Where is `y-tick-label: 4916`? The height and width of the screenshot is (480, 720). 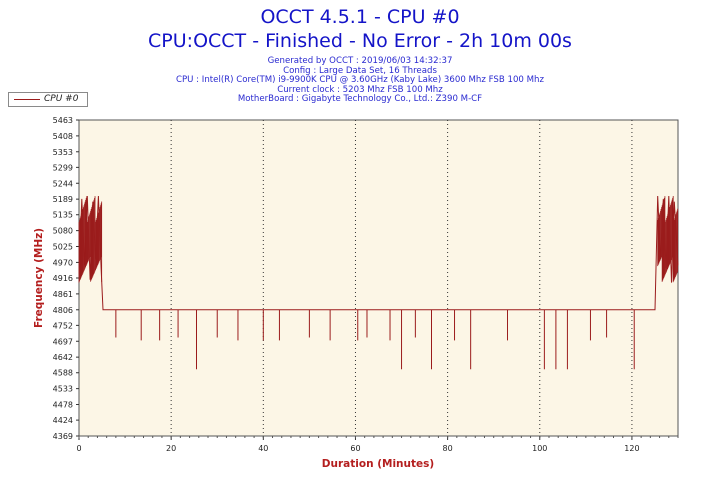 y-tick-label: 4916 is located at coordinates (63, 278).